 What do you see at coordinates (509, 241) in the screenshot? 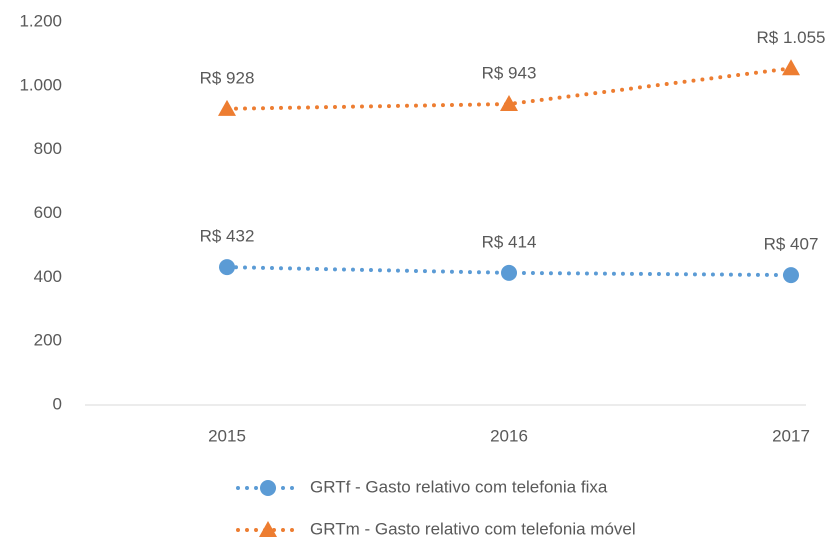
I see `data-label: R$ 414` at bounding box center [509, 241].